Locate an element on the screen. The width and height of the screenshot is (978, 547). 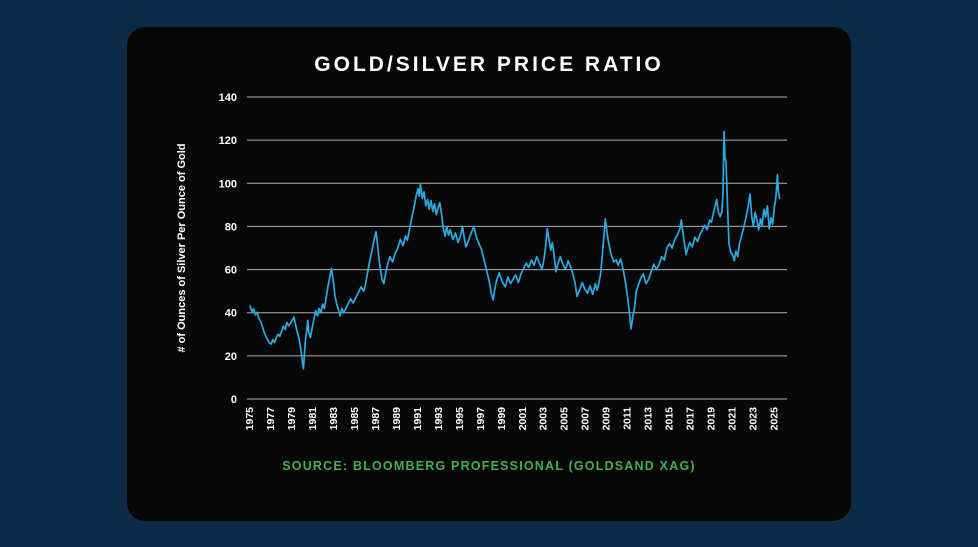
svg-text: 2007 is located at coordinates (586, 419).